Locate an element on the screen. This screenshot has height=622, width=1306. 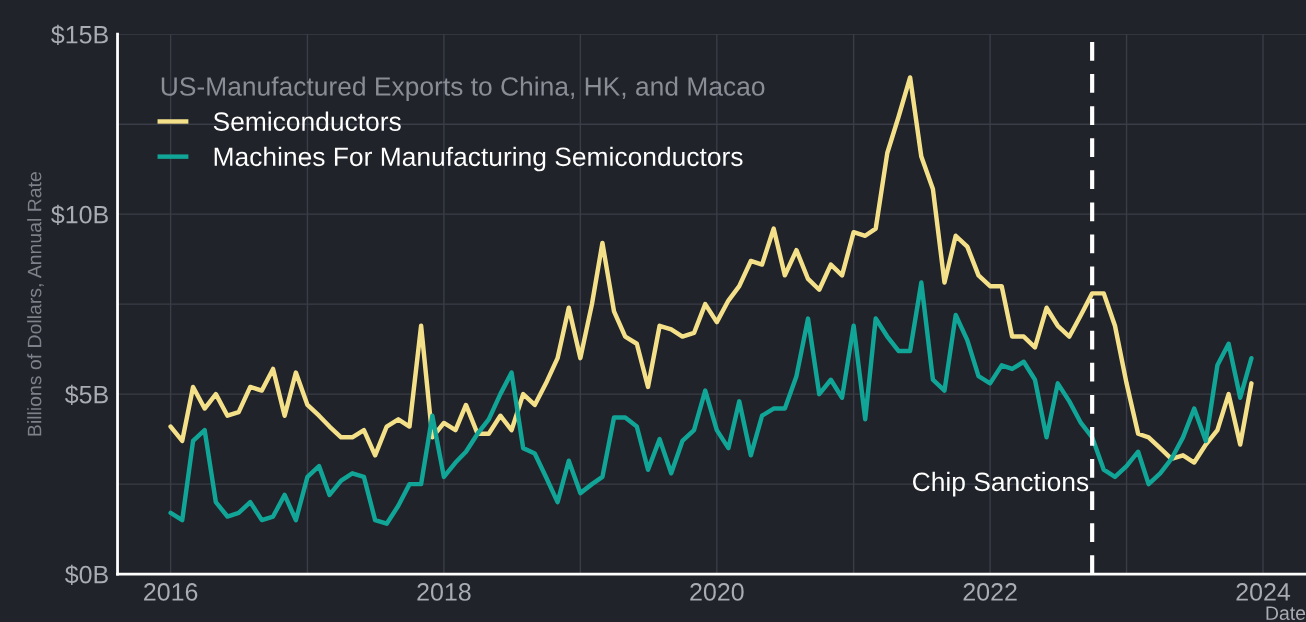
x-tick-label: 2024 is located at coordinates (1263, 592).